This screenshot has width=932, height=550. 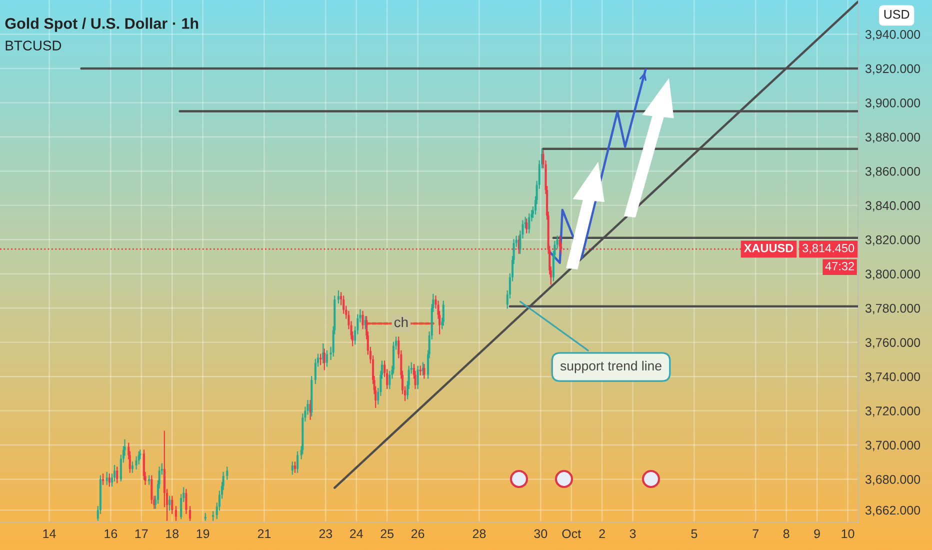 What do you see at coordinates (203, 533) in the screenshot?
I see `x-tick-label: 19` at bounding box center [203, 533].